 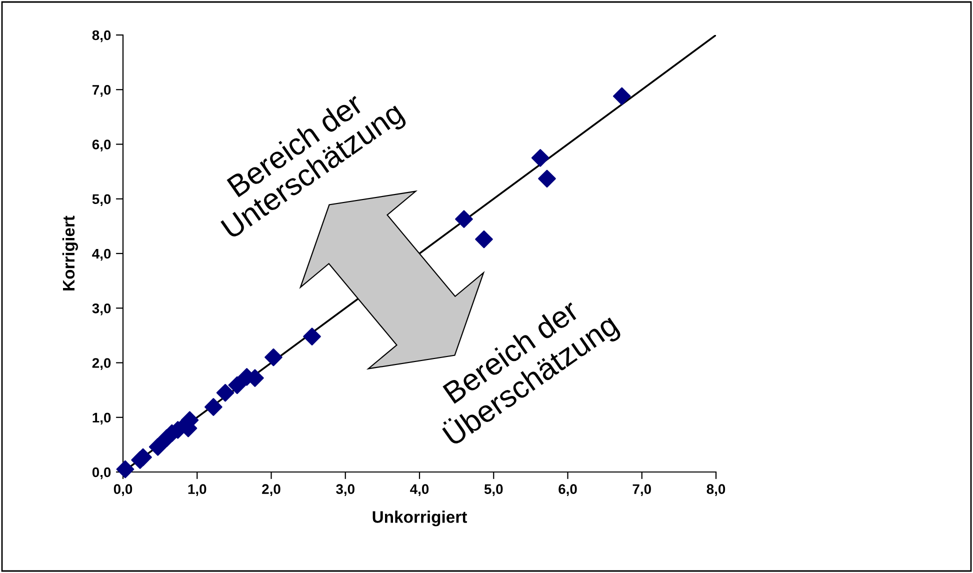 I want to click on y-tick-label: 1,0, so click(x=101, y=418).